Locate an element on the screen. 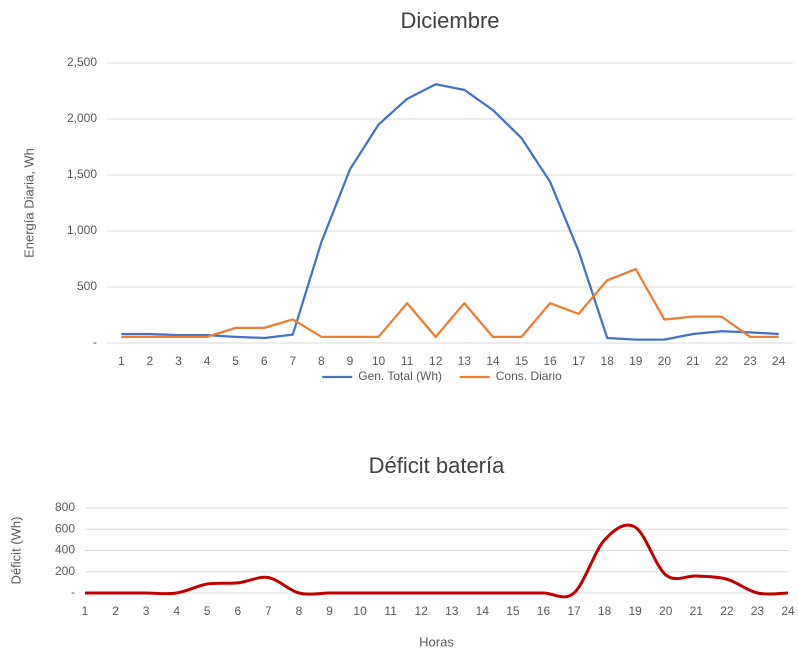 Image resolution: width=798 pixels, height=653 pixels. y-tick-label: 500 is located at coordinates (87, 286).